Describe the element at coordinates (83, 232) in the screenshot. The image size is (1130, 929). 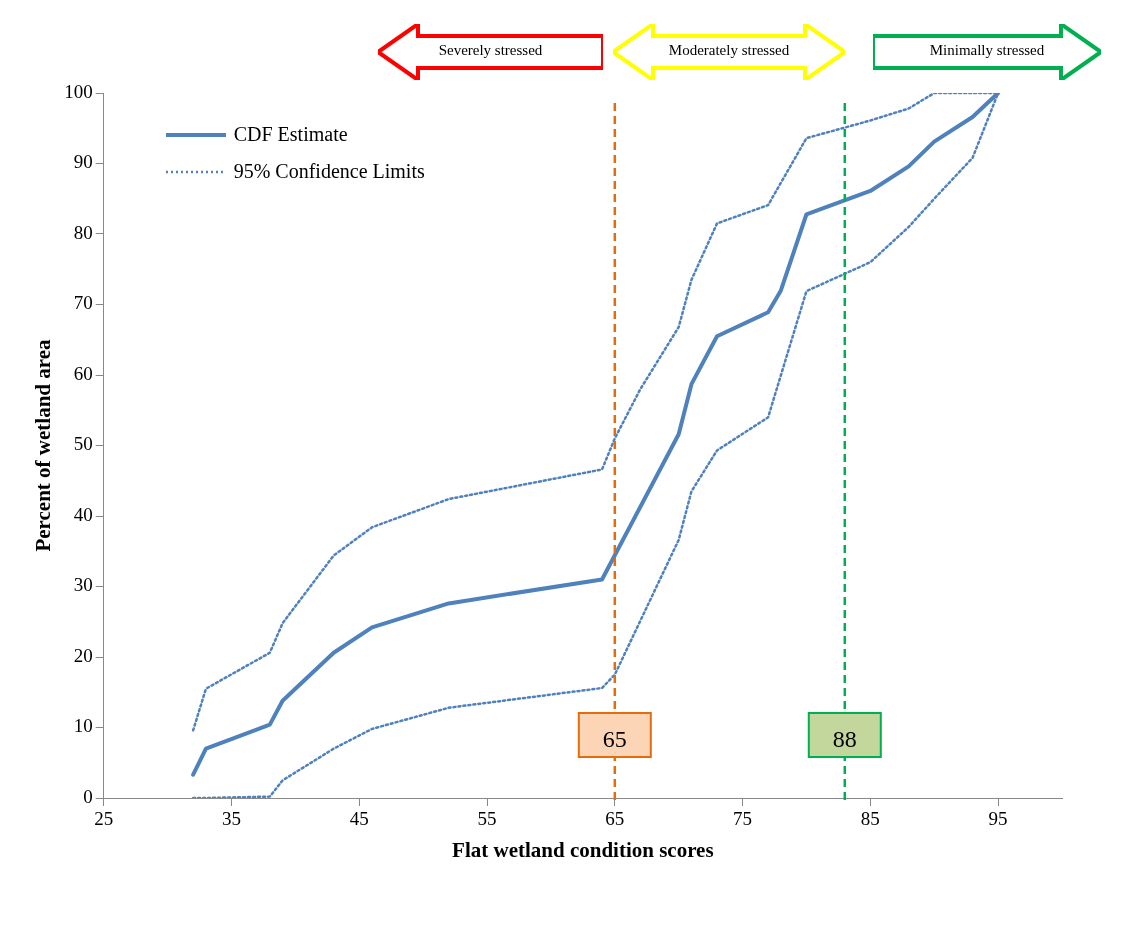
I see `y-tick-label: 80` at that location.